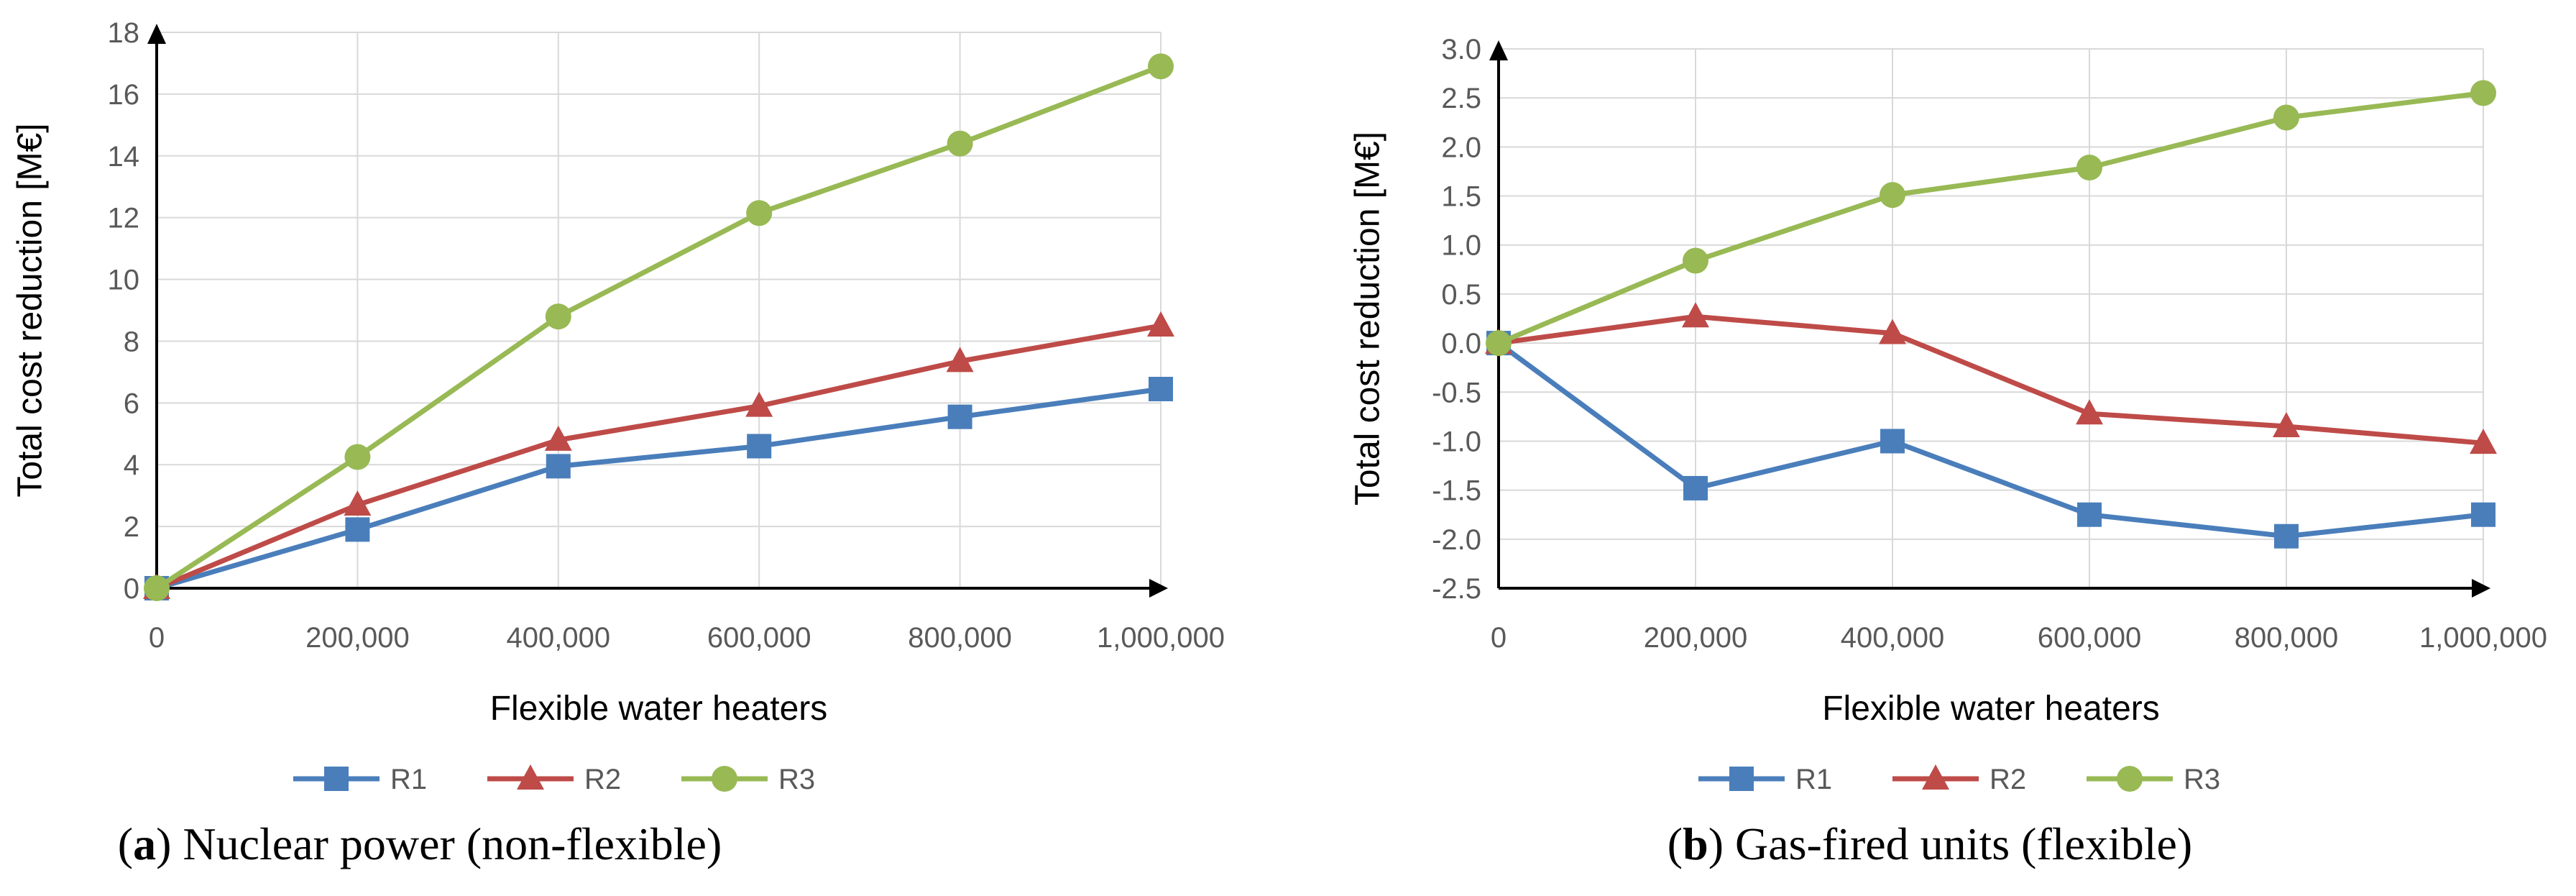 This screenshot has width=2576, height=896. What do you see at coordinates (124, 157) in the screenshot?
I see `y-tick-label: 14` at bounding box center [124, 157].